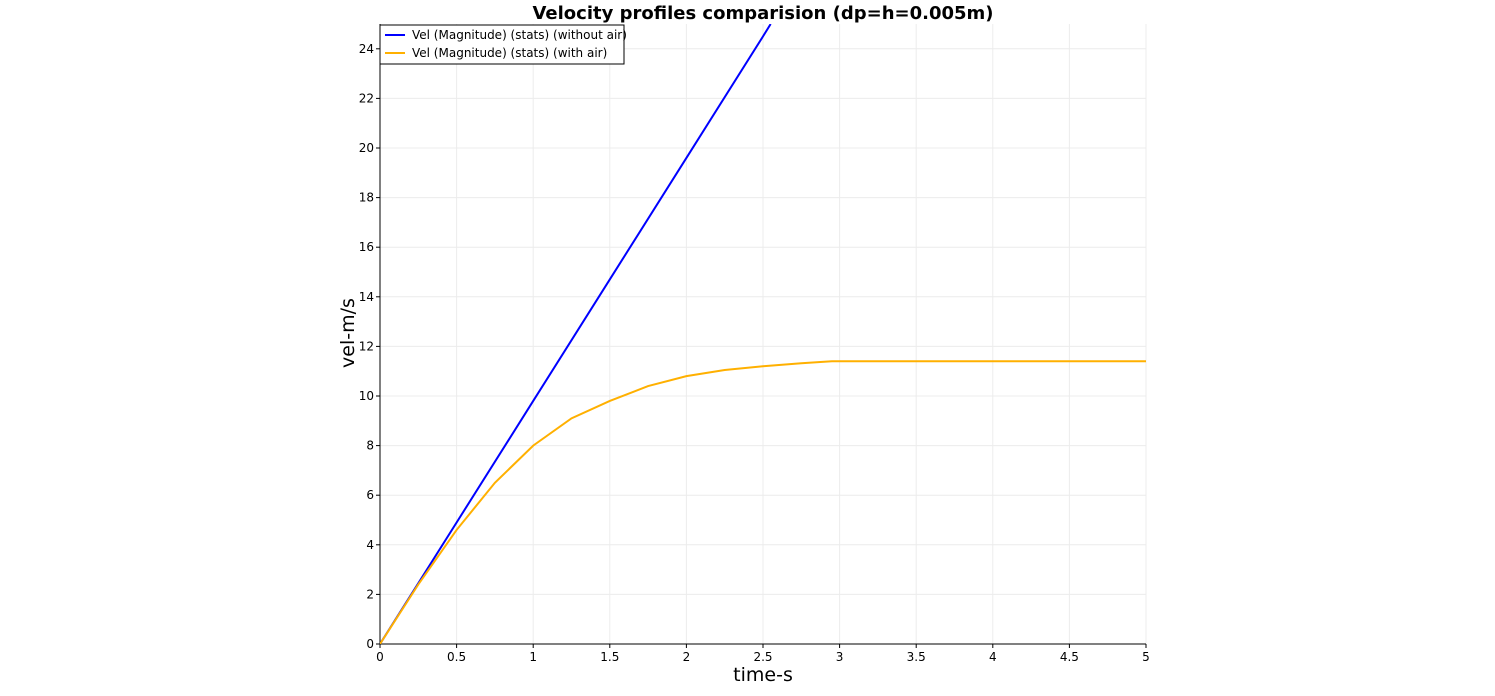  What do you see at coordinates (370, 644) in the screenshot?
I see `y-tick-label: 0` at bounding box center [370, 644].